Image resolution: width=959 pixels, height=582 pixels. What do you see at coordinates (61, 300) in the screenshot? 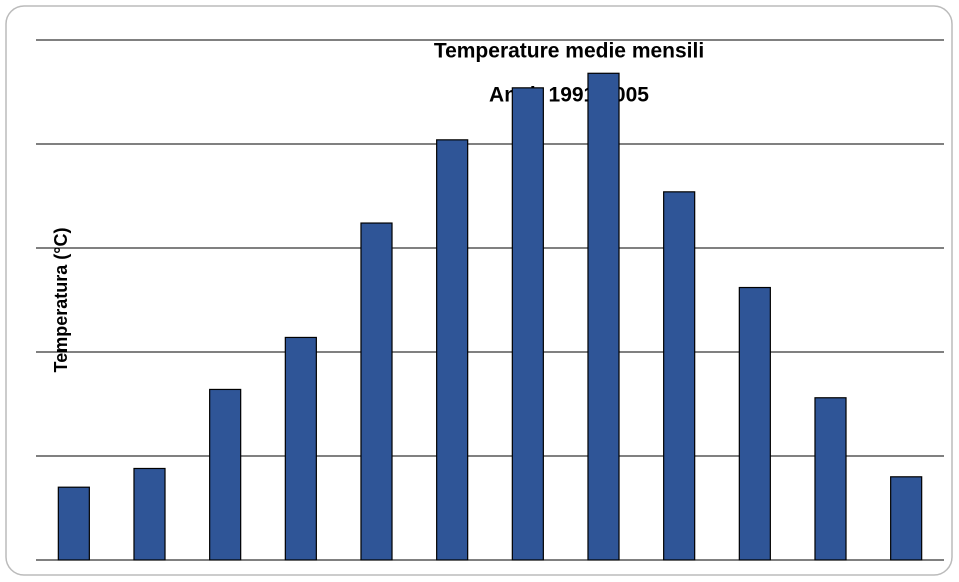
I see `y-axis-label: Temperatura (°C)` at bounding box center [61, 300].